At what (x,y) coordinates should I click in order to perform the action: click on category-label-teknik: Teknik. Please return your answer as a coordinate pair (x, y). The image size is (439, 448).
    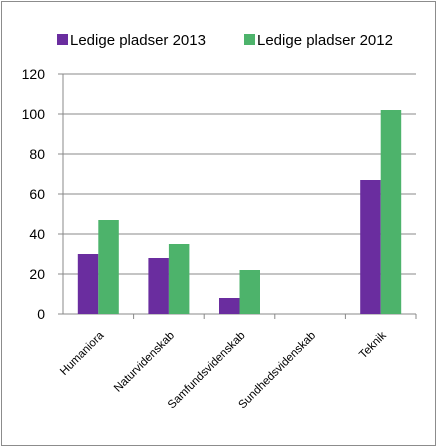
    Looking at the image, I should click on (373, 345).